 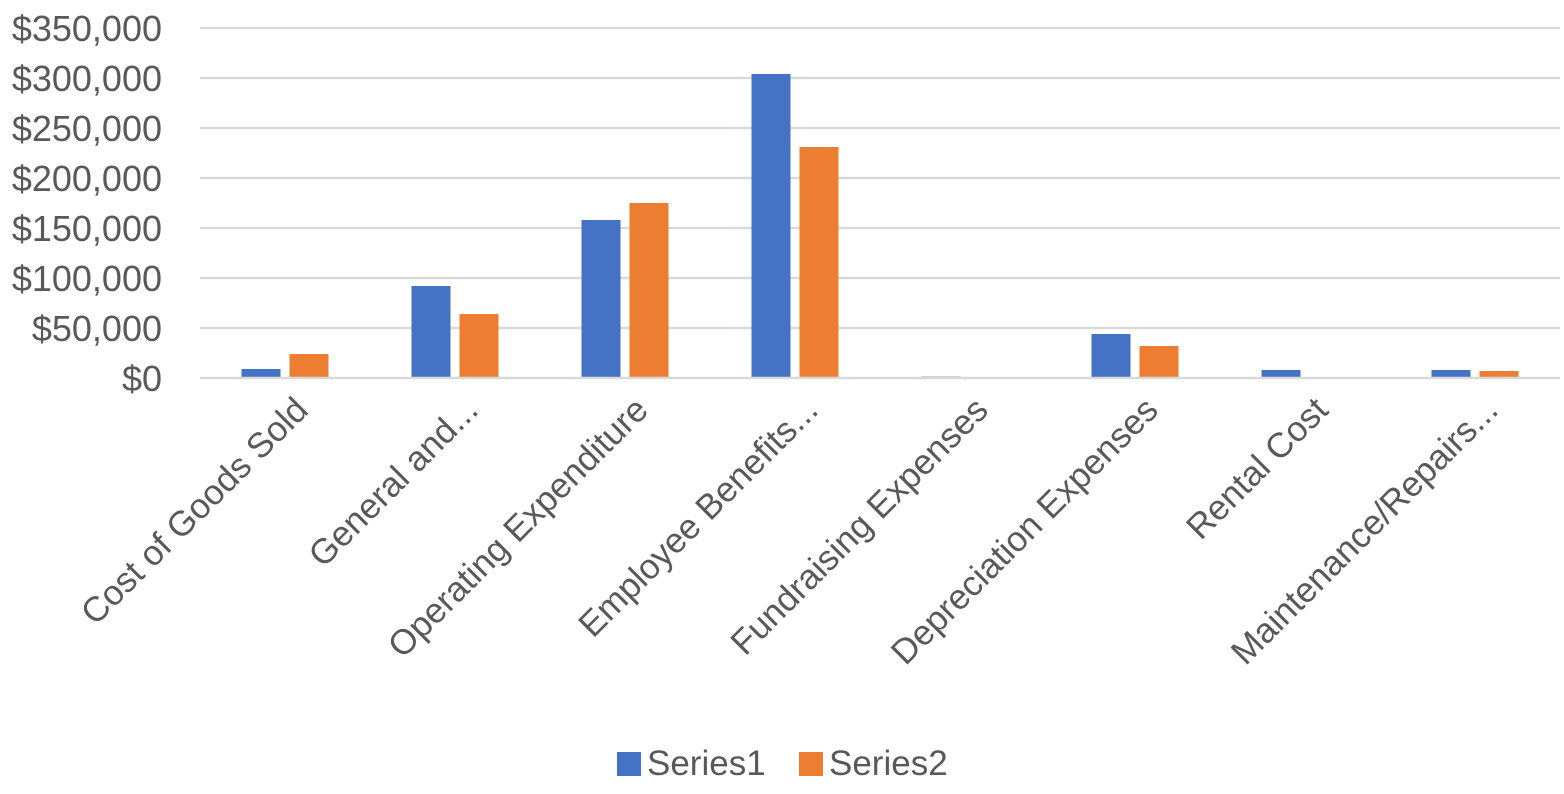 What do you see at coordinates (888, 763) in the screenshot?
I see `legend-label-series2: Series2` at bounding box center [888, 763].